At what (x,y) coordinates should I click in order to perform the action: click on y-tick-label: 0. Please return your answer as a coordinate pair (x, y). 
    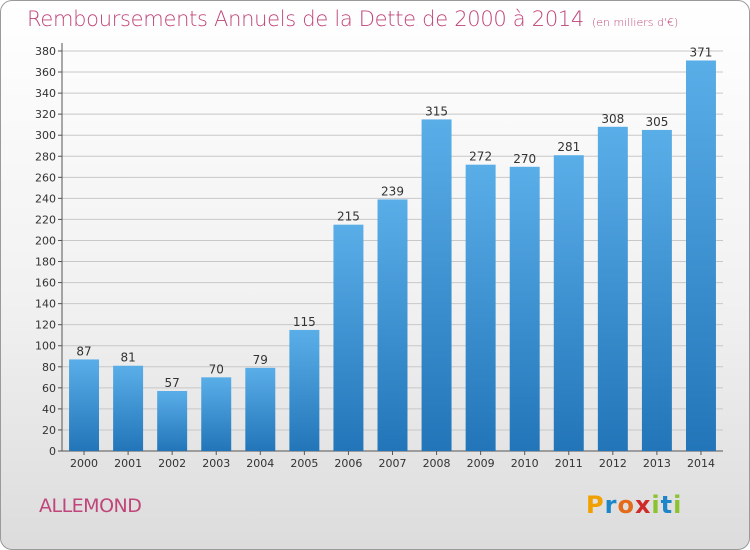
    Looking at the image, I should click on (52, 451).